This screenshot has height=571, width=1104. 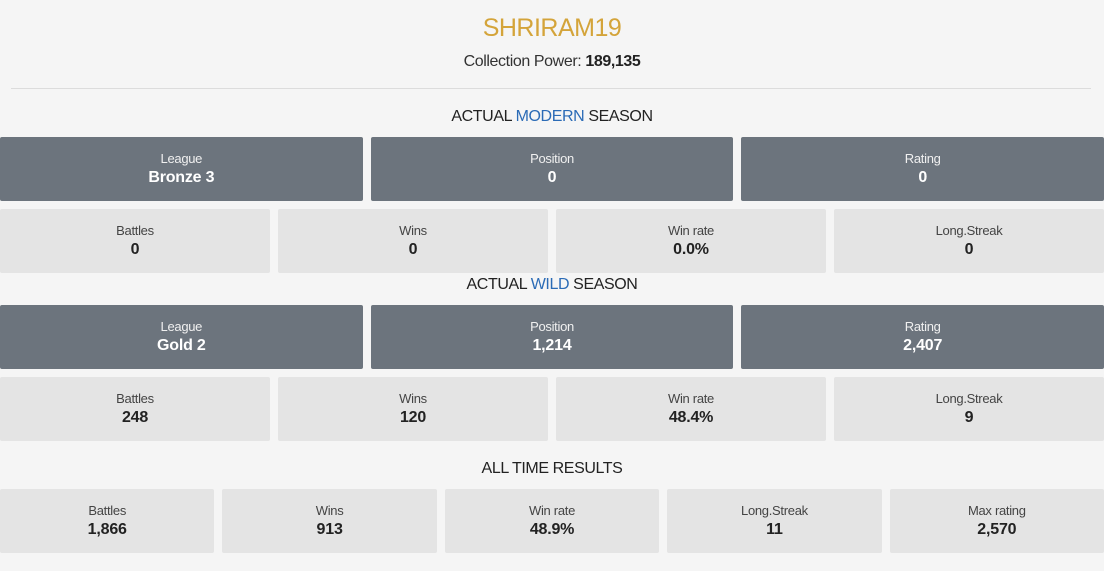 What do you see at coordinates (690, 230) in the screenshot?
I see `modern-win-rate-label: Win rate` at bounding box center [690, 230].